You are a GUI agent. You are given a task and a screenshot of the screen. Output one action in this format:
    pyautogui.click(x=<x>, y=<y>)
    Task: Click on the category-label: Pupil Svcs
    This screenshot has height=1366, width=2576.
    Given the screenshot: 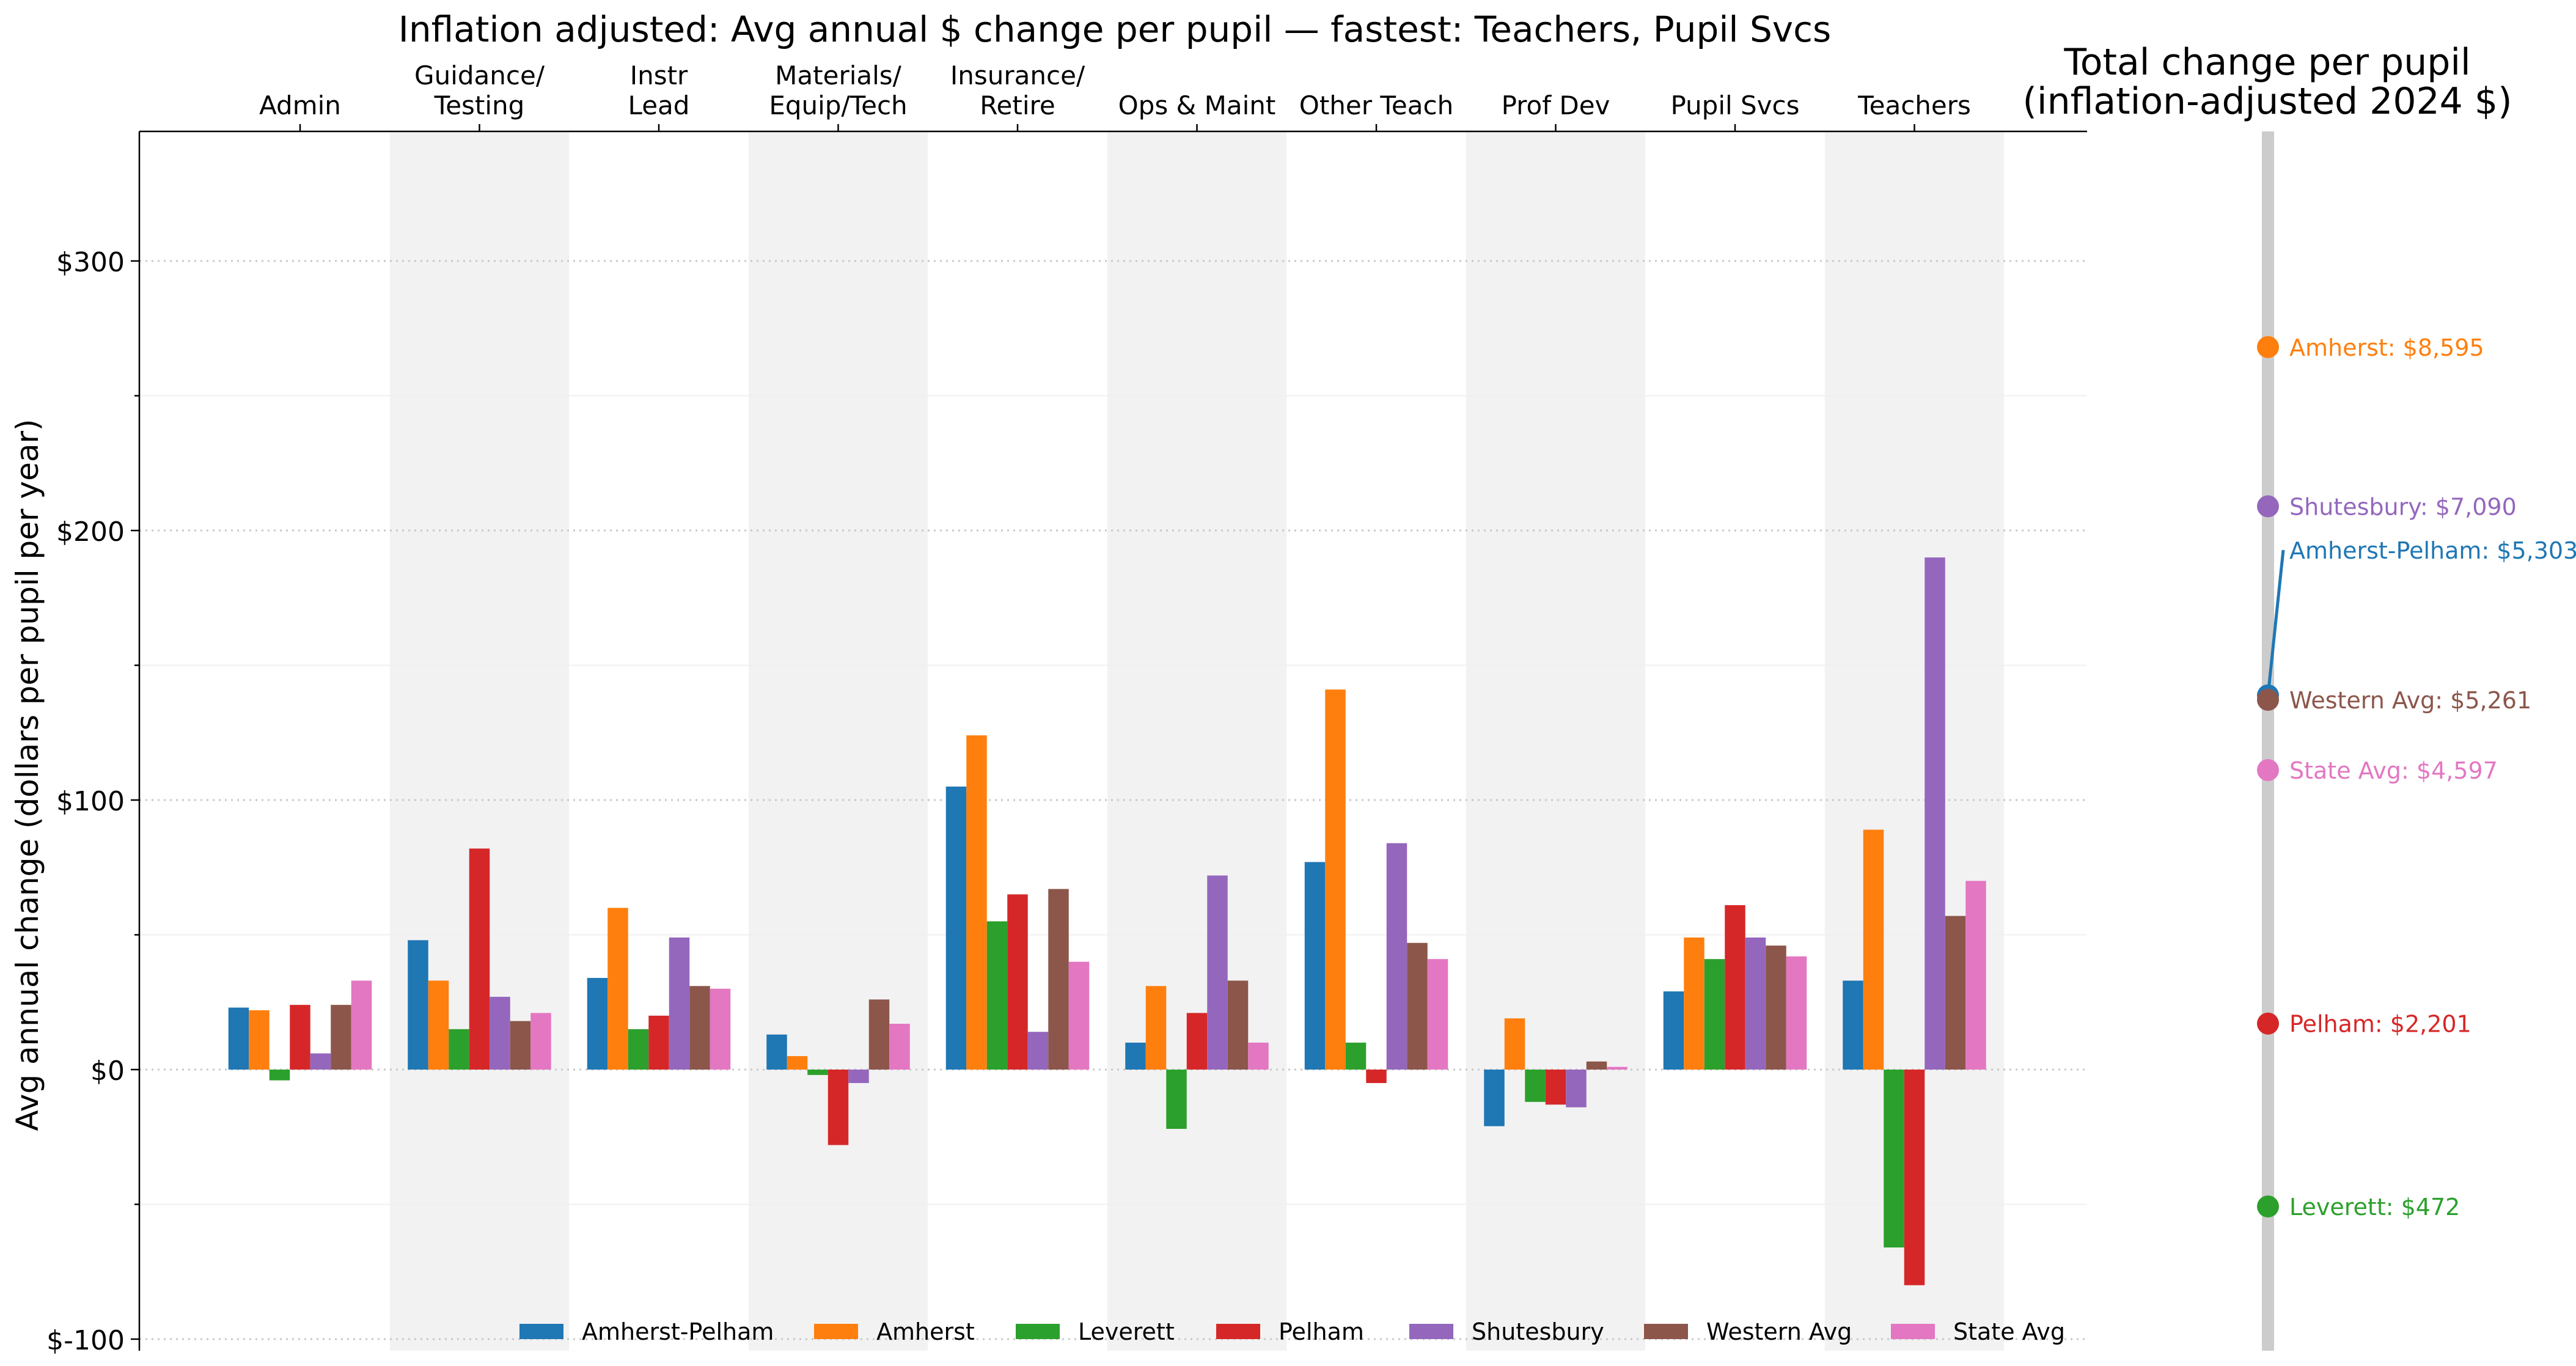 What is the action you would take?
    pyautogui.click(x=1734, y=105)
    